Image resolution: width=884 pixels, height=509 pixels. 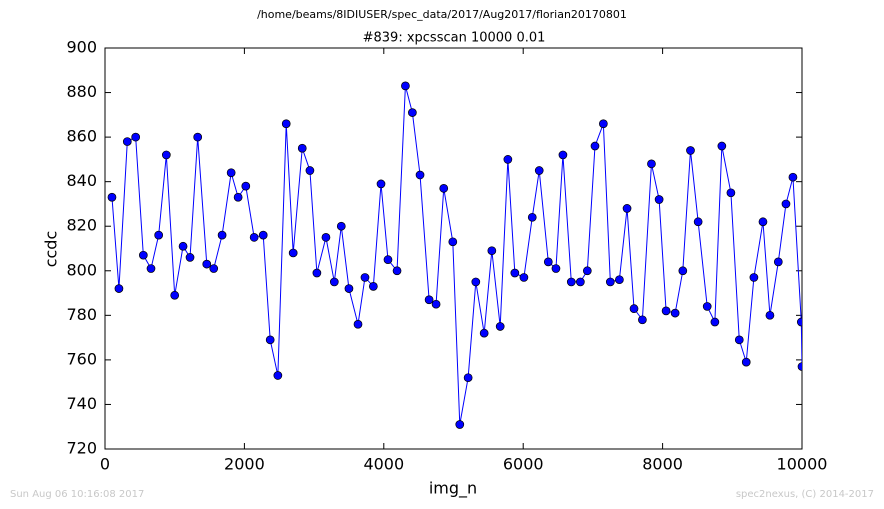 What do you see at coordinates (805, 494) in the screenshot?
I see `footer-right: spec2nexus, (C) 2014-2017` at bounding box center [805, 494].